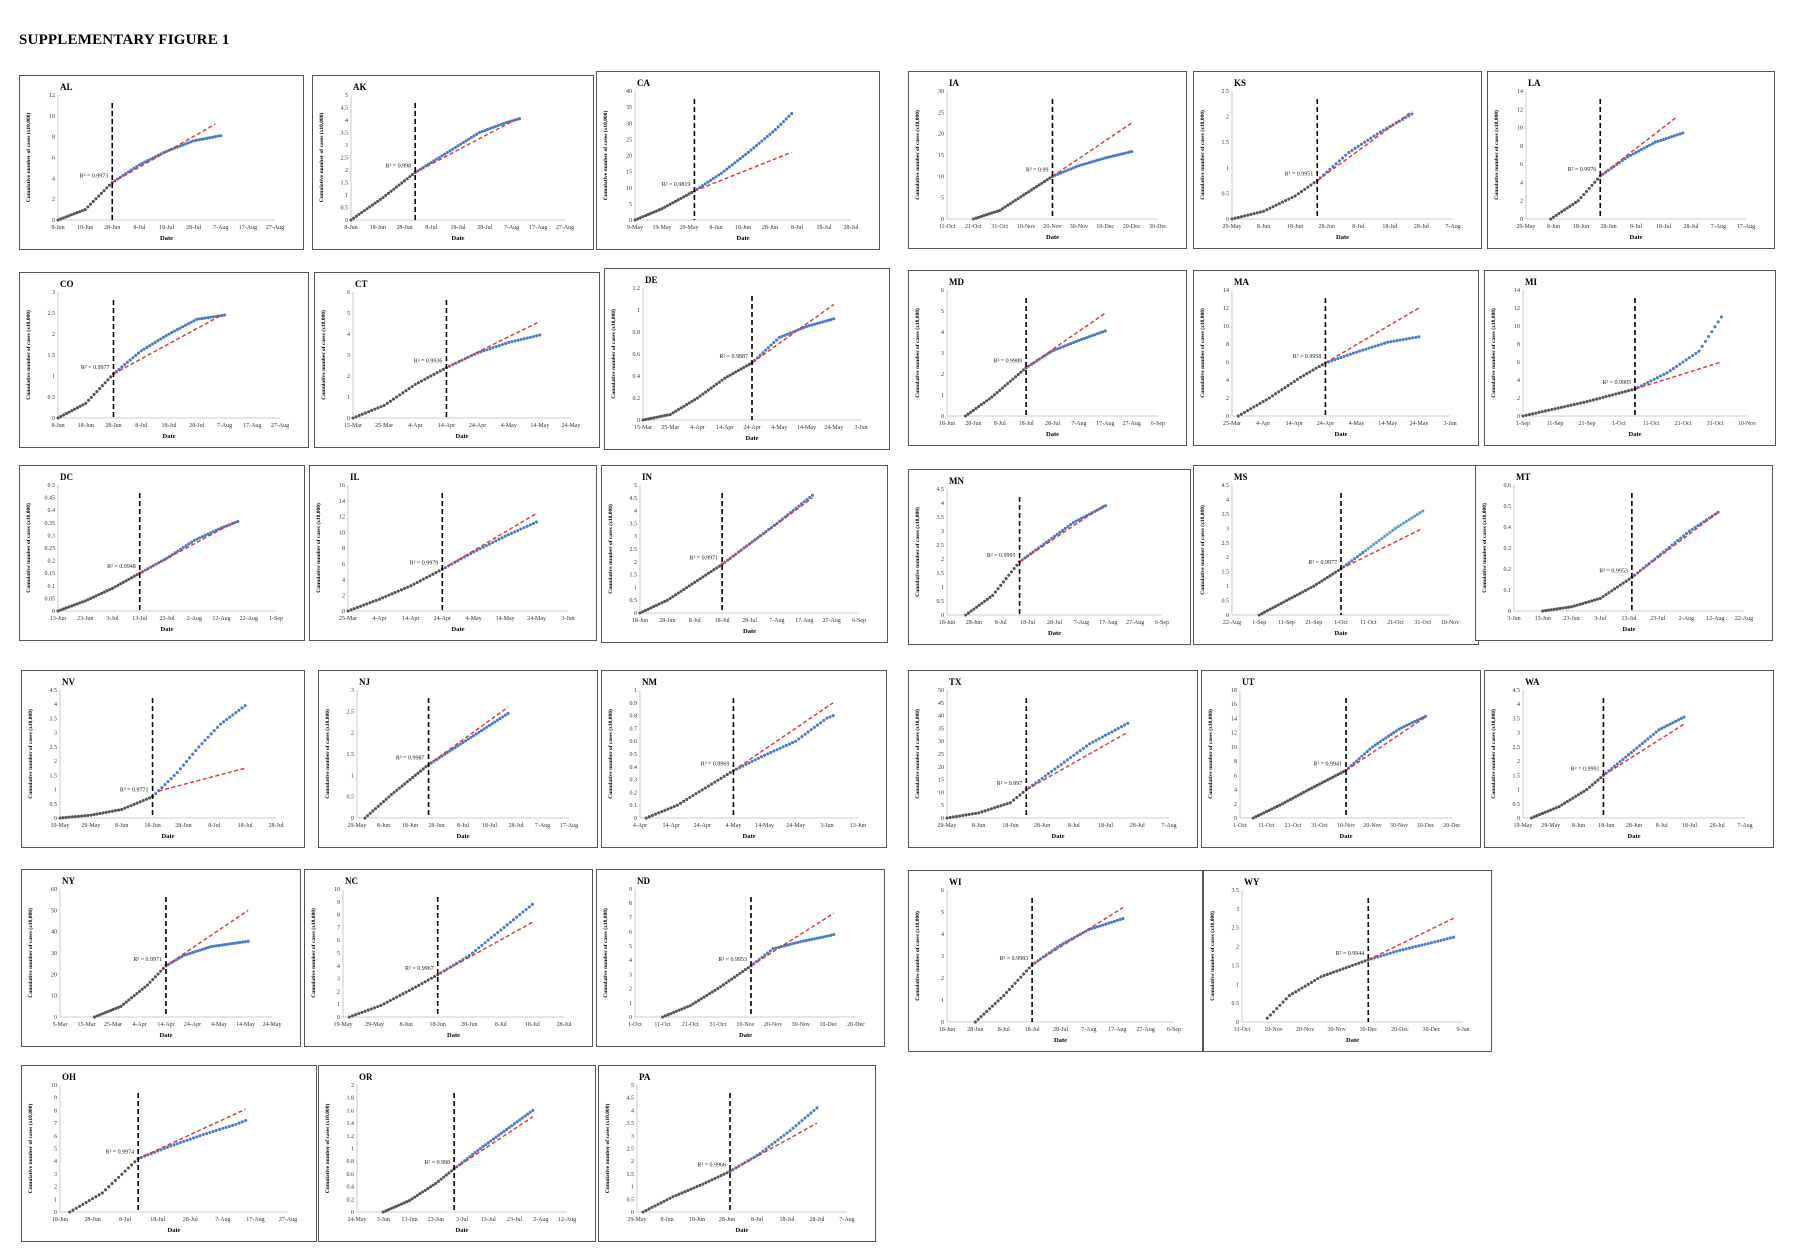 The height and width of the screenshot is (1253, 1794). What do you see at coordinates (52, 536) in the screenshot?
I see `y-tick-label: 0.3` at bounding box center [52, 536].